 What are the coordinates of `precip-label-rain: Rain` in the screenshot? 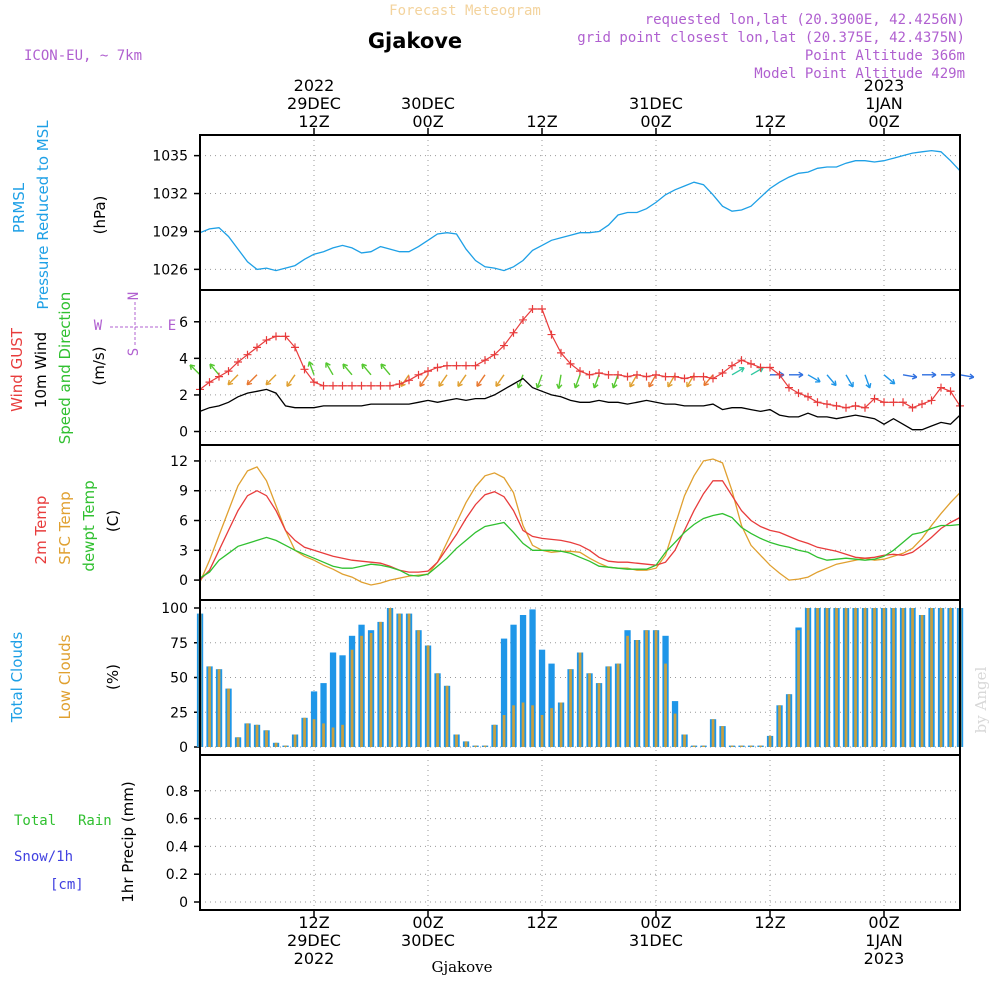 It's located at (95, 821).